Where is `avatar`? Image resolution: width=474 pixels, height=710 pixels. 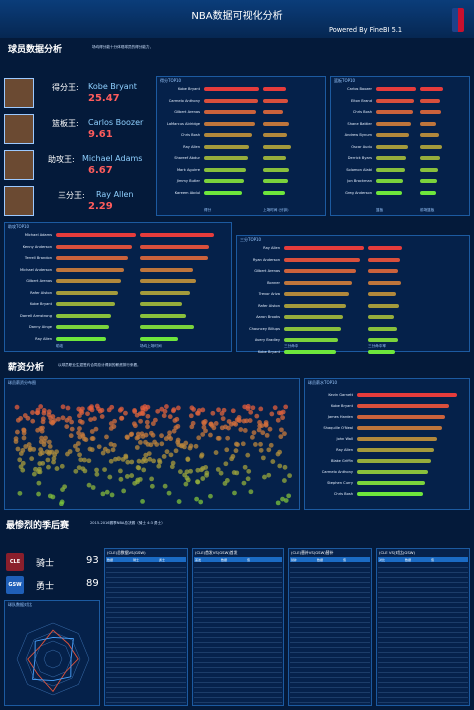 avatar is located at coordinates (19, 201).